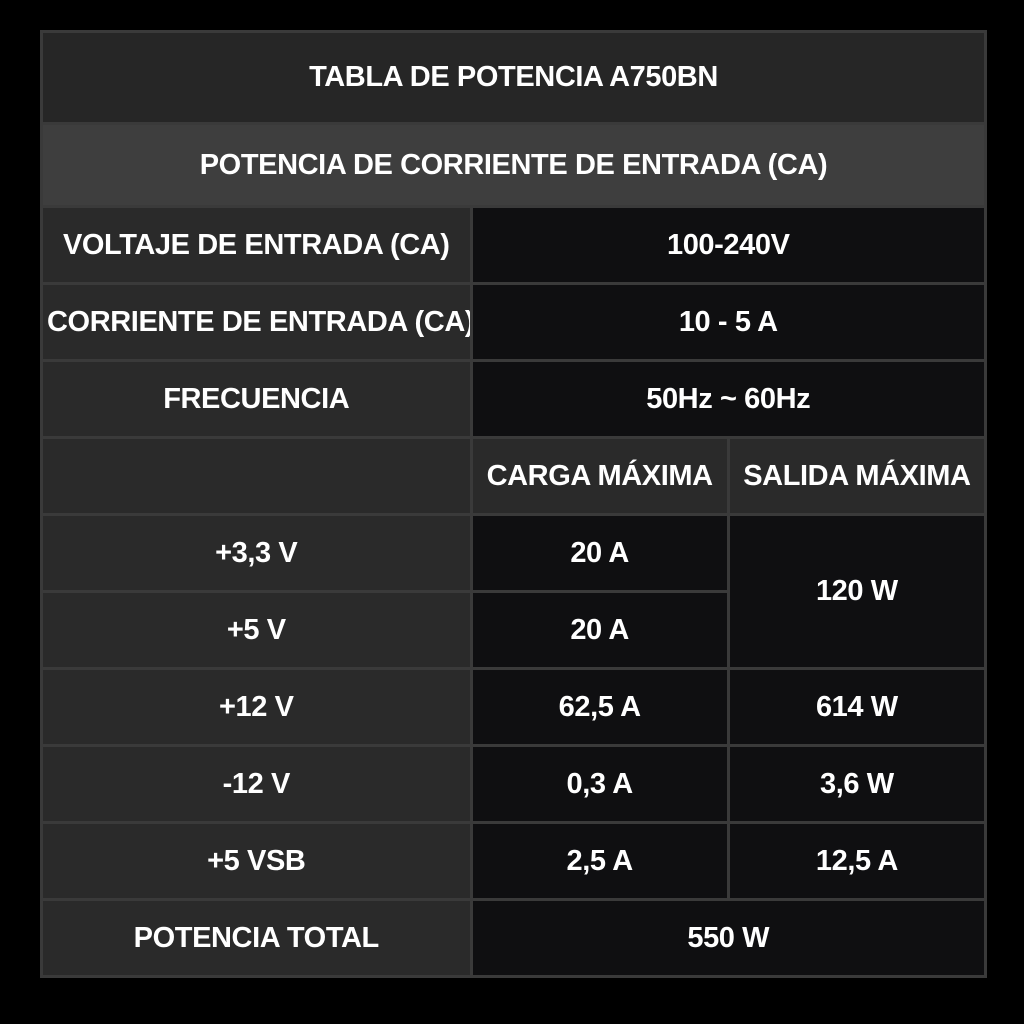 The height and width of the screenshot is (1024, 1024). What do you see at coordinates (728, 322) in the screenshot?
I see `input-current-value: 10 - 5 A` at bounding box center [728, 322].